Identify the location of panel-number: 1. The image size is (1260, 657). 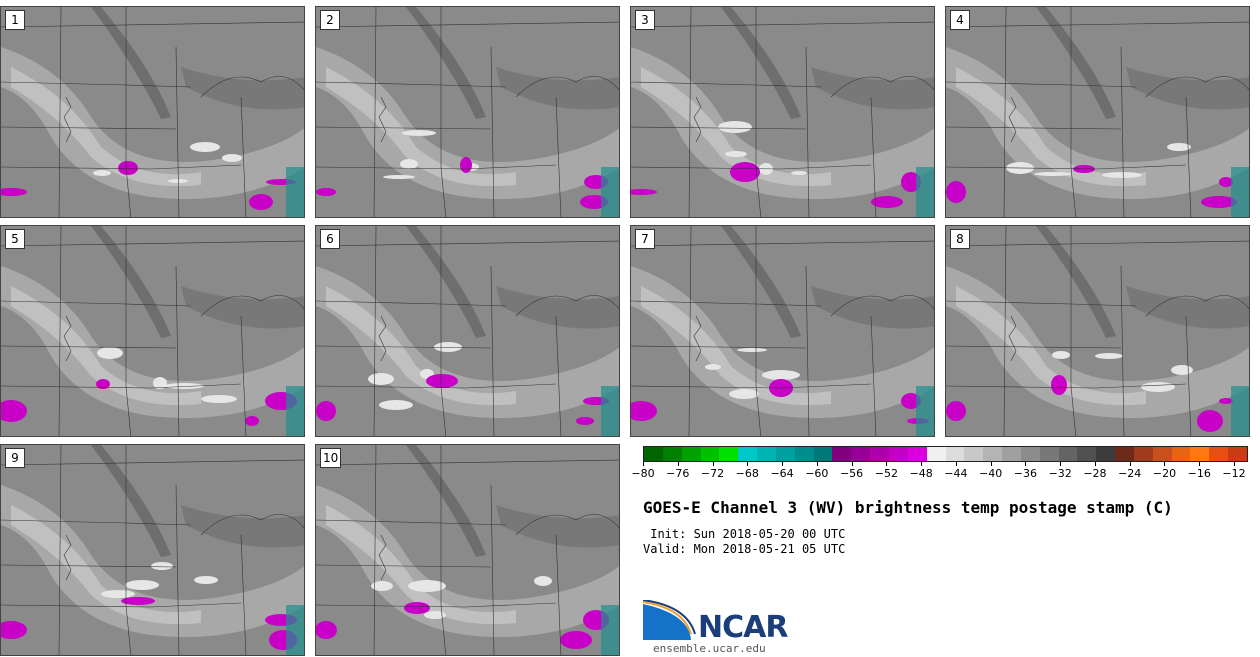
(15, 20).